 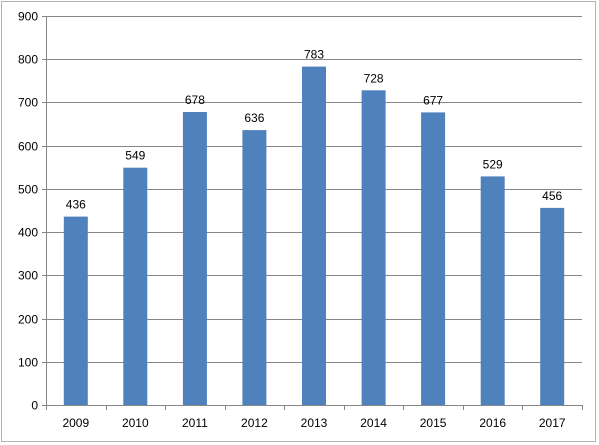 What do you see at coordinates (135, 423) in the screenshot?
I see `x-tick-label-2010: 2010` at bounding box center [135, 423].